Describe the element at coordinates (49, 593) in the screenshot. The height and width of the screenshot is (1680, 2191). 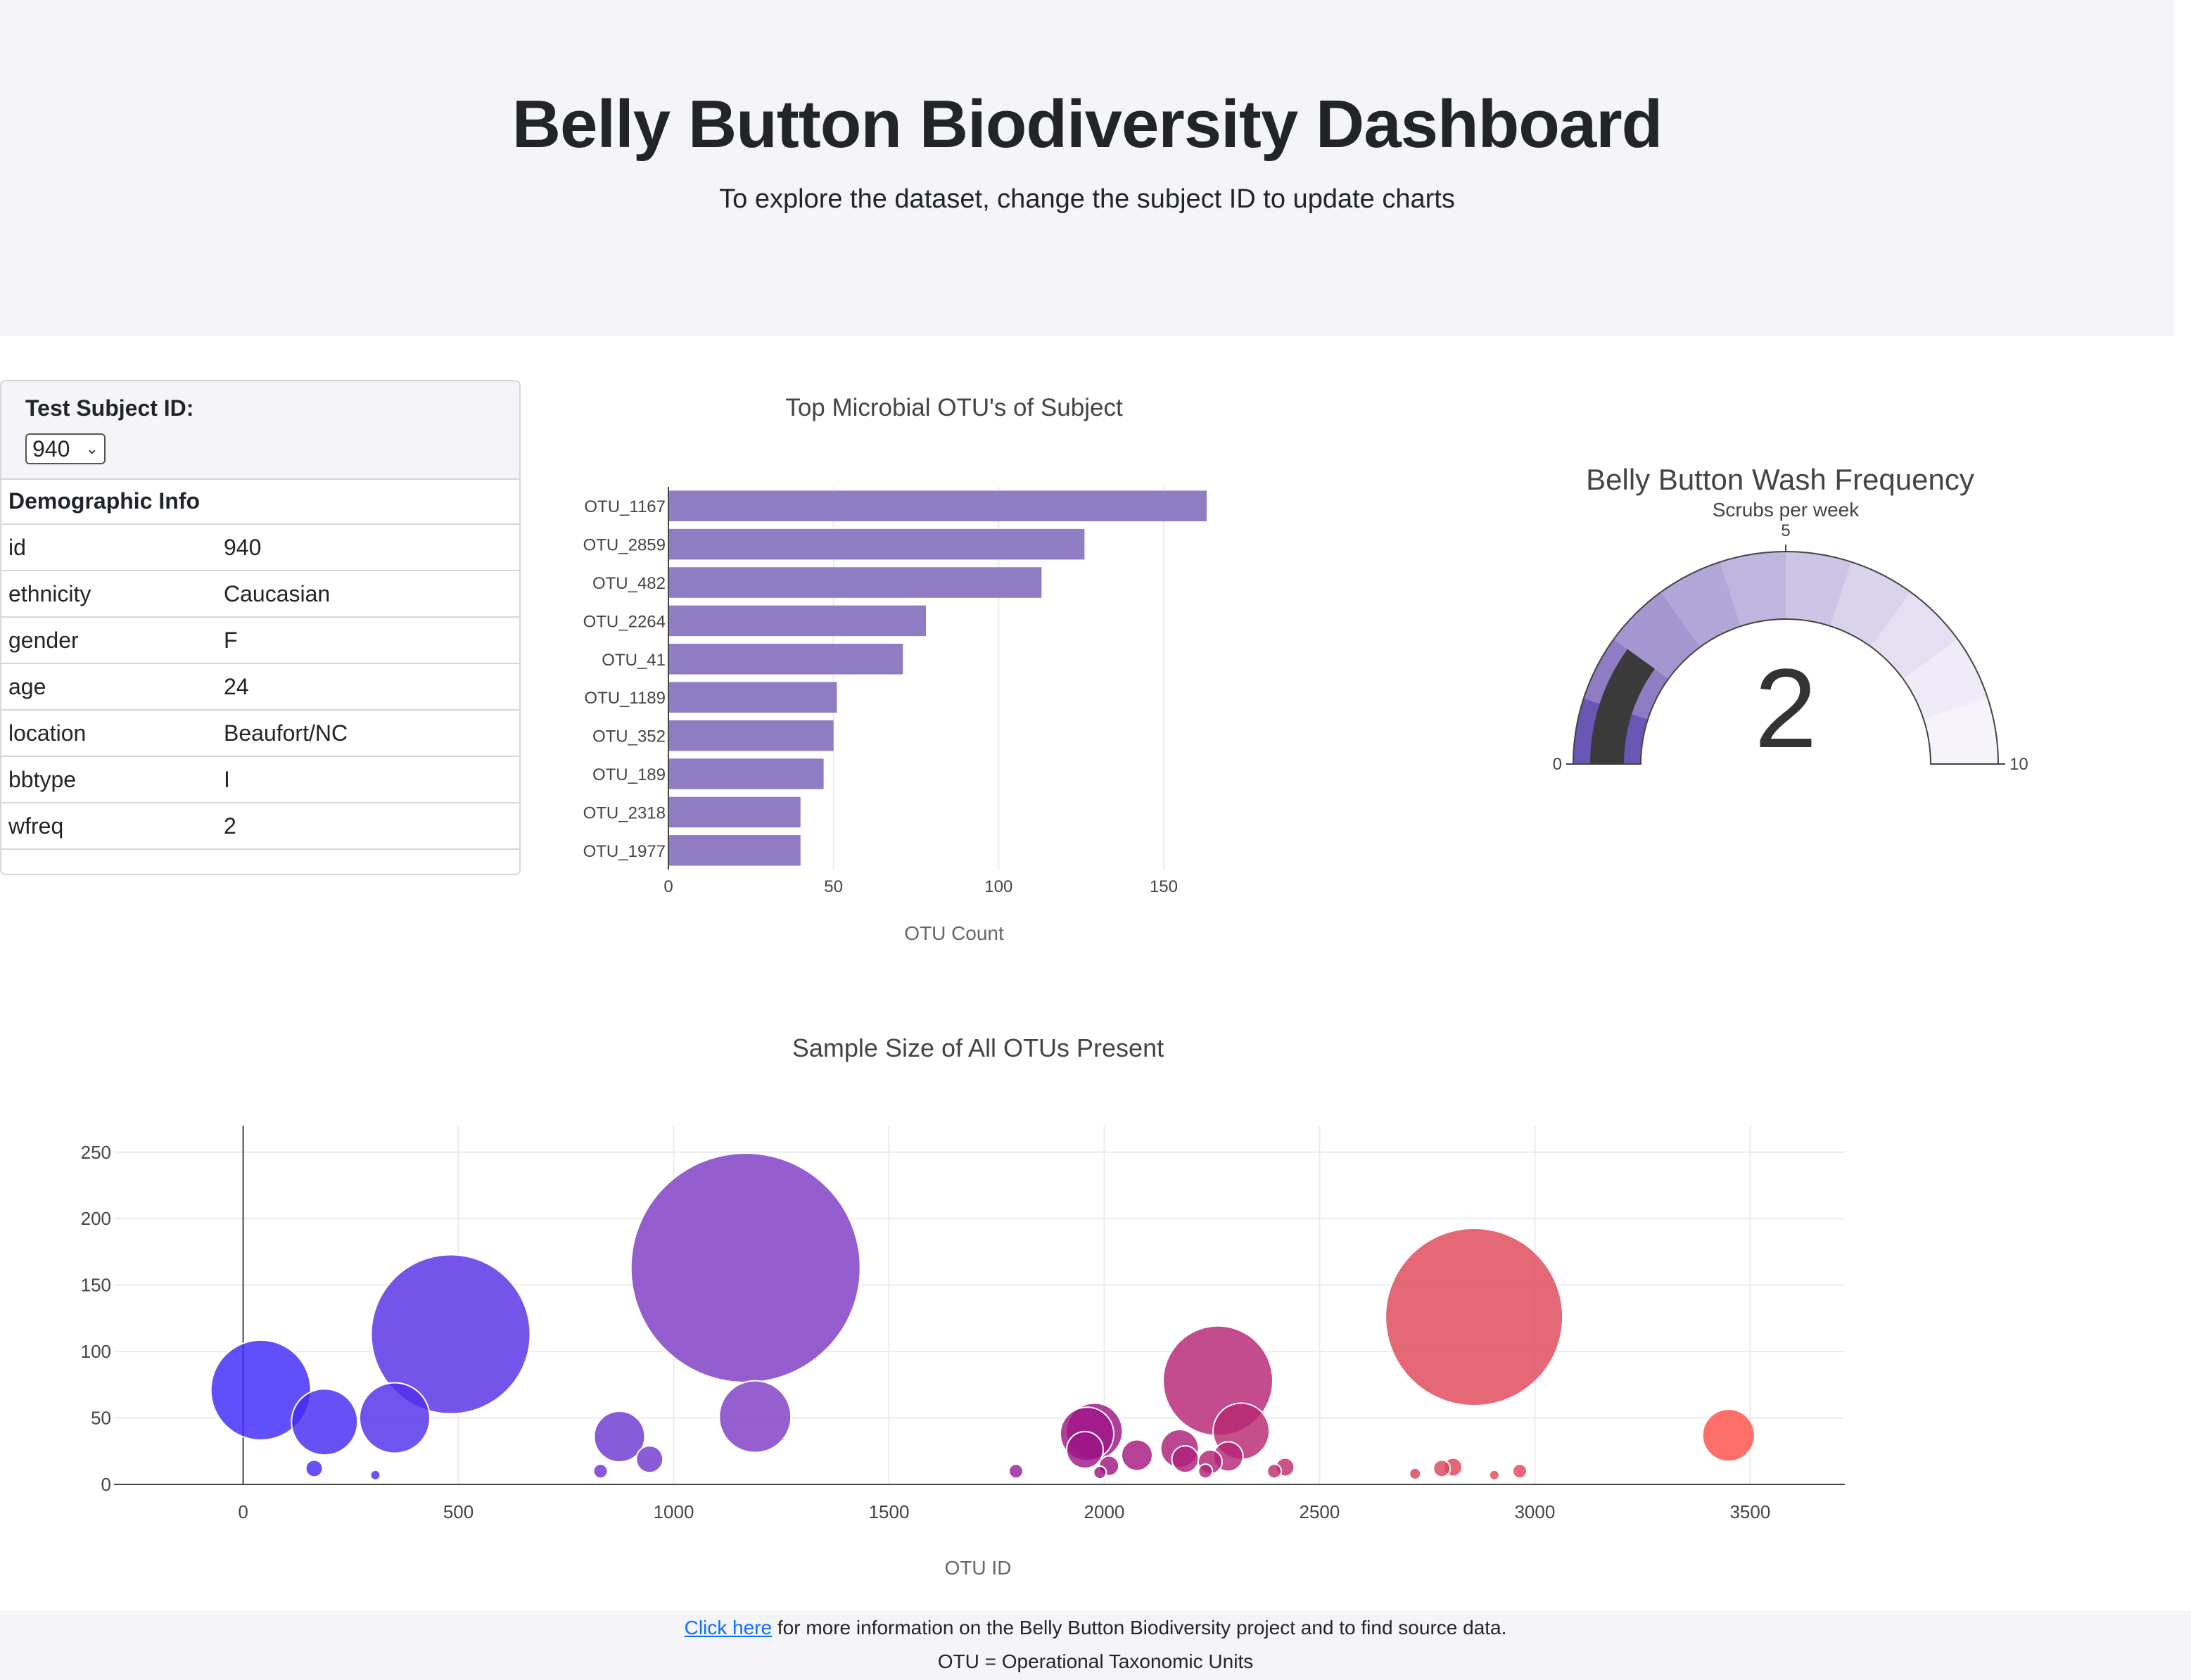
I see `demographic-key: ethnicity` at that location.